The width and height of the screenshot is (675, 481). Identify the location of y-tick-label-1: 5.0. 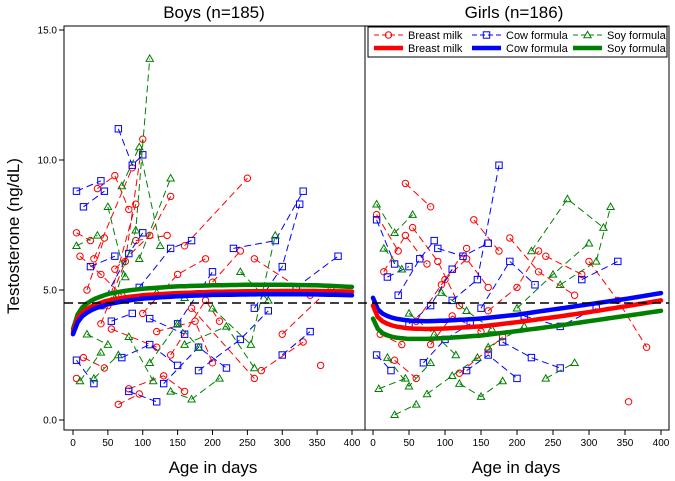
(50, 291).